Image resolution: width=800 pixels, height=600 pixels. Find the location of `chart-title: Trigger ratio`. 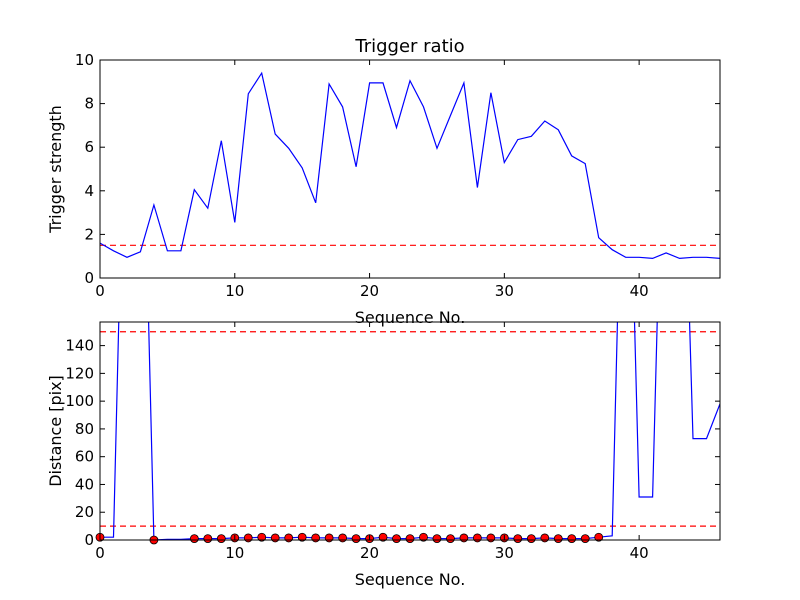

chart-title: Trigger ratio is located at coordinates (409, 46).